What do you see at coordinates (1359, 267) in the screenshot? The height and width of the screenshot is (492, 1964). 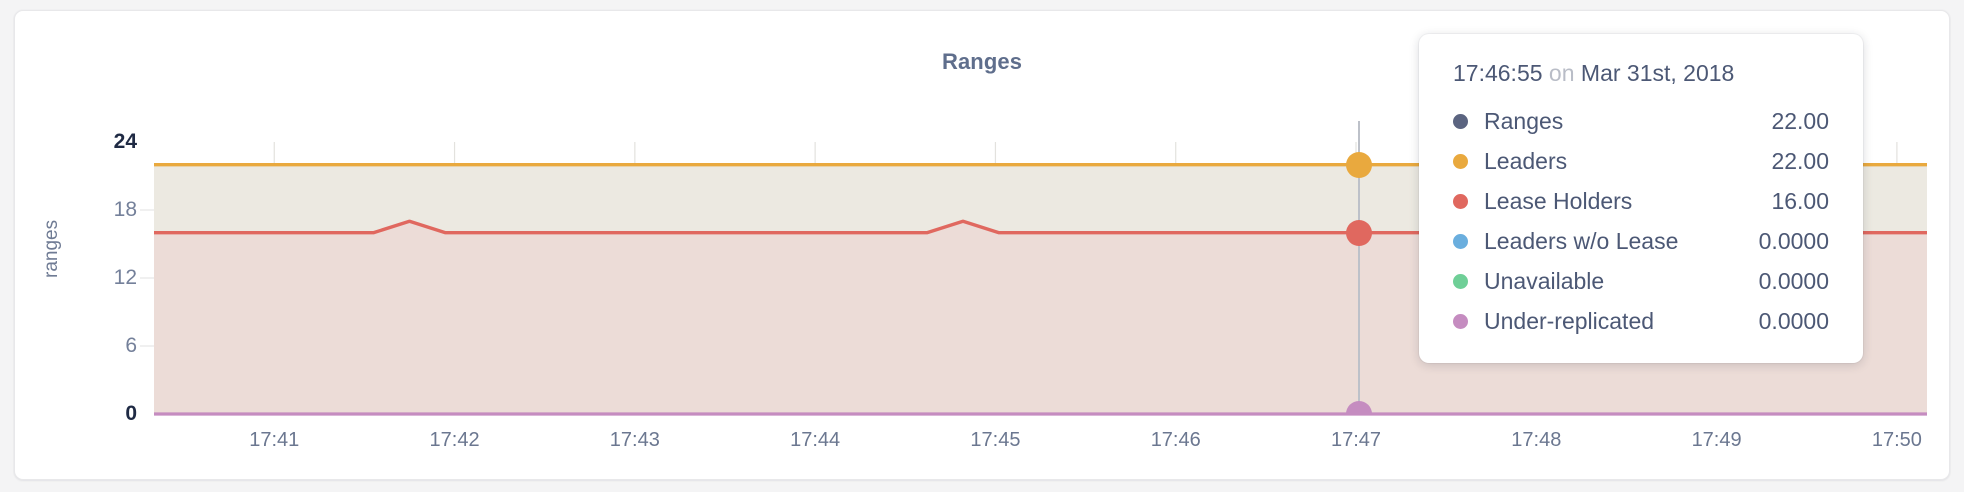 I see `hover-cursor-line` at bounding box center [1359, 267].